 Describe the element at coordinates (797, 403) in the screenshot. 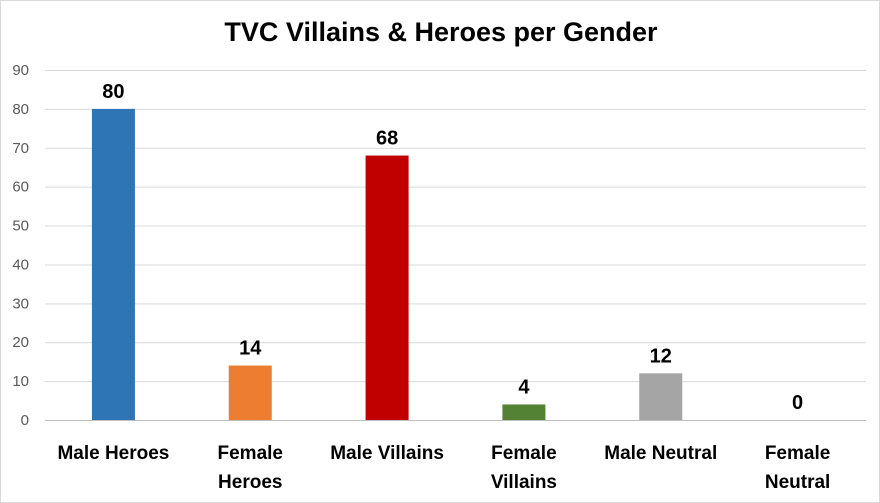

I see `data-label: 0` at that location.